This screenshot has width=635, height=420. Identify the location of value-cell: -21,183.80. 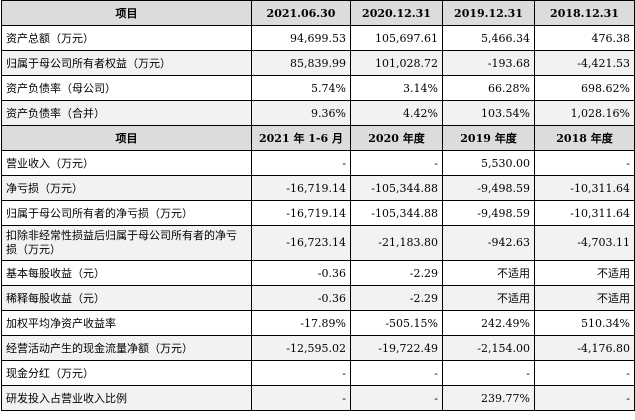
(396, 243).